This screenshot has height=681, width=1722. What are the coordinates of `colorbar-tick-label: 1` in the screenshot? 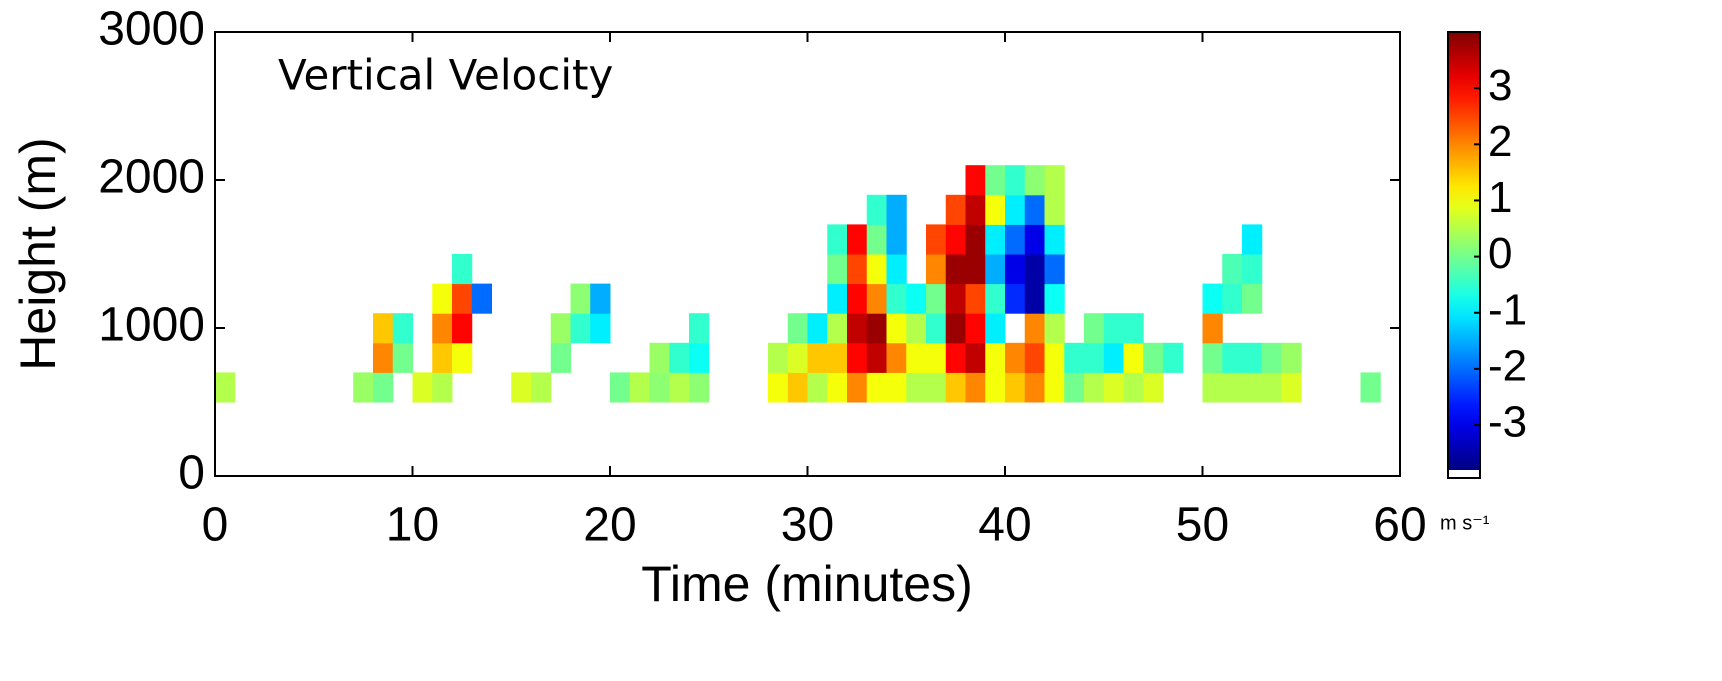 It's located at (1500, 197).